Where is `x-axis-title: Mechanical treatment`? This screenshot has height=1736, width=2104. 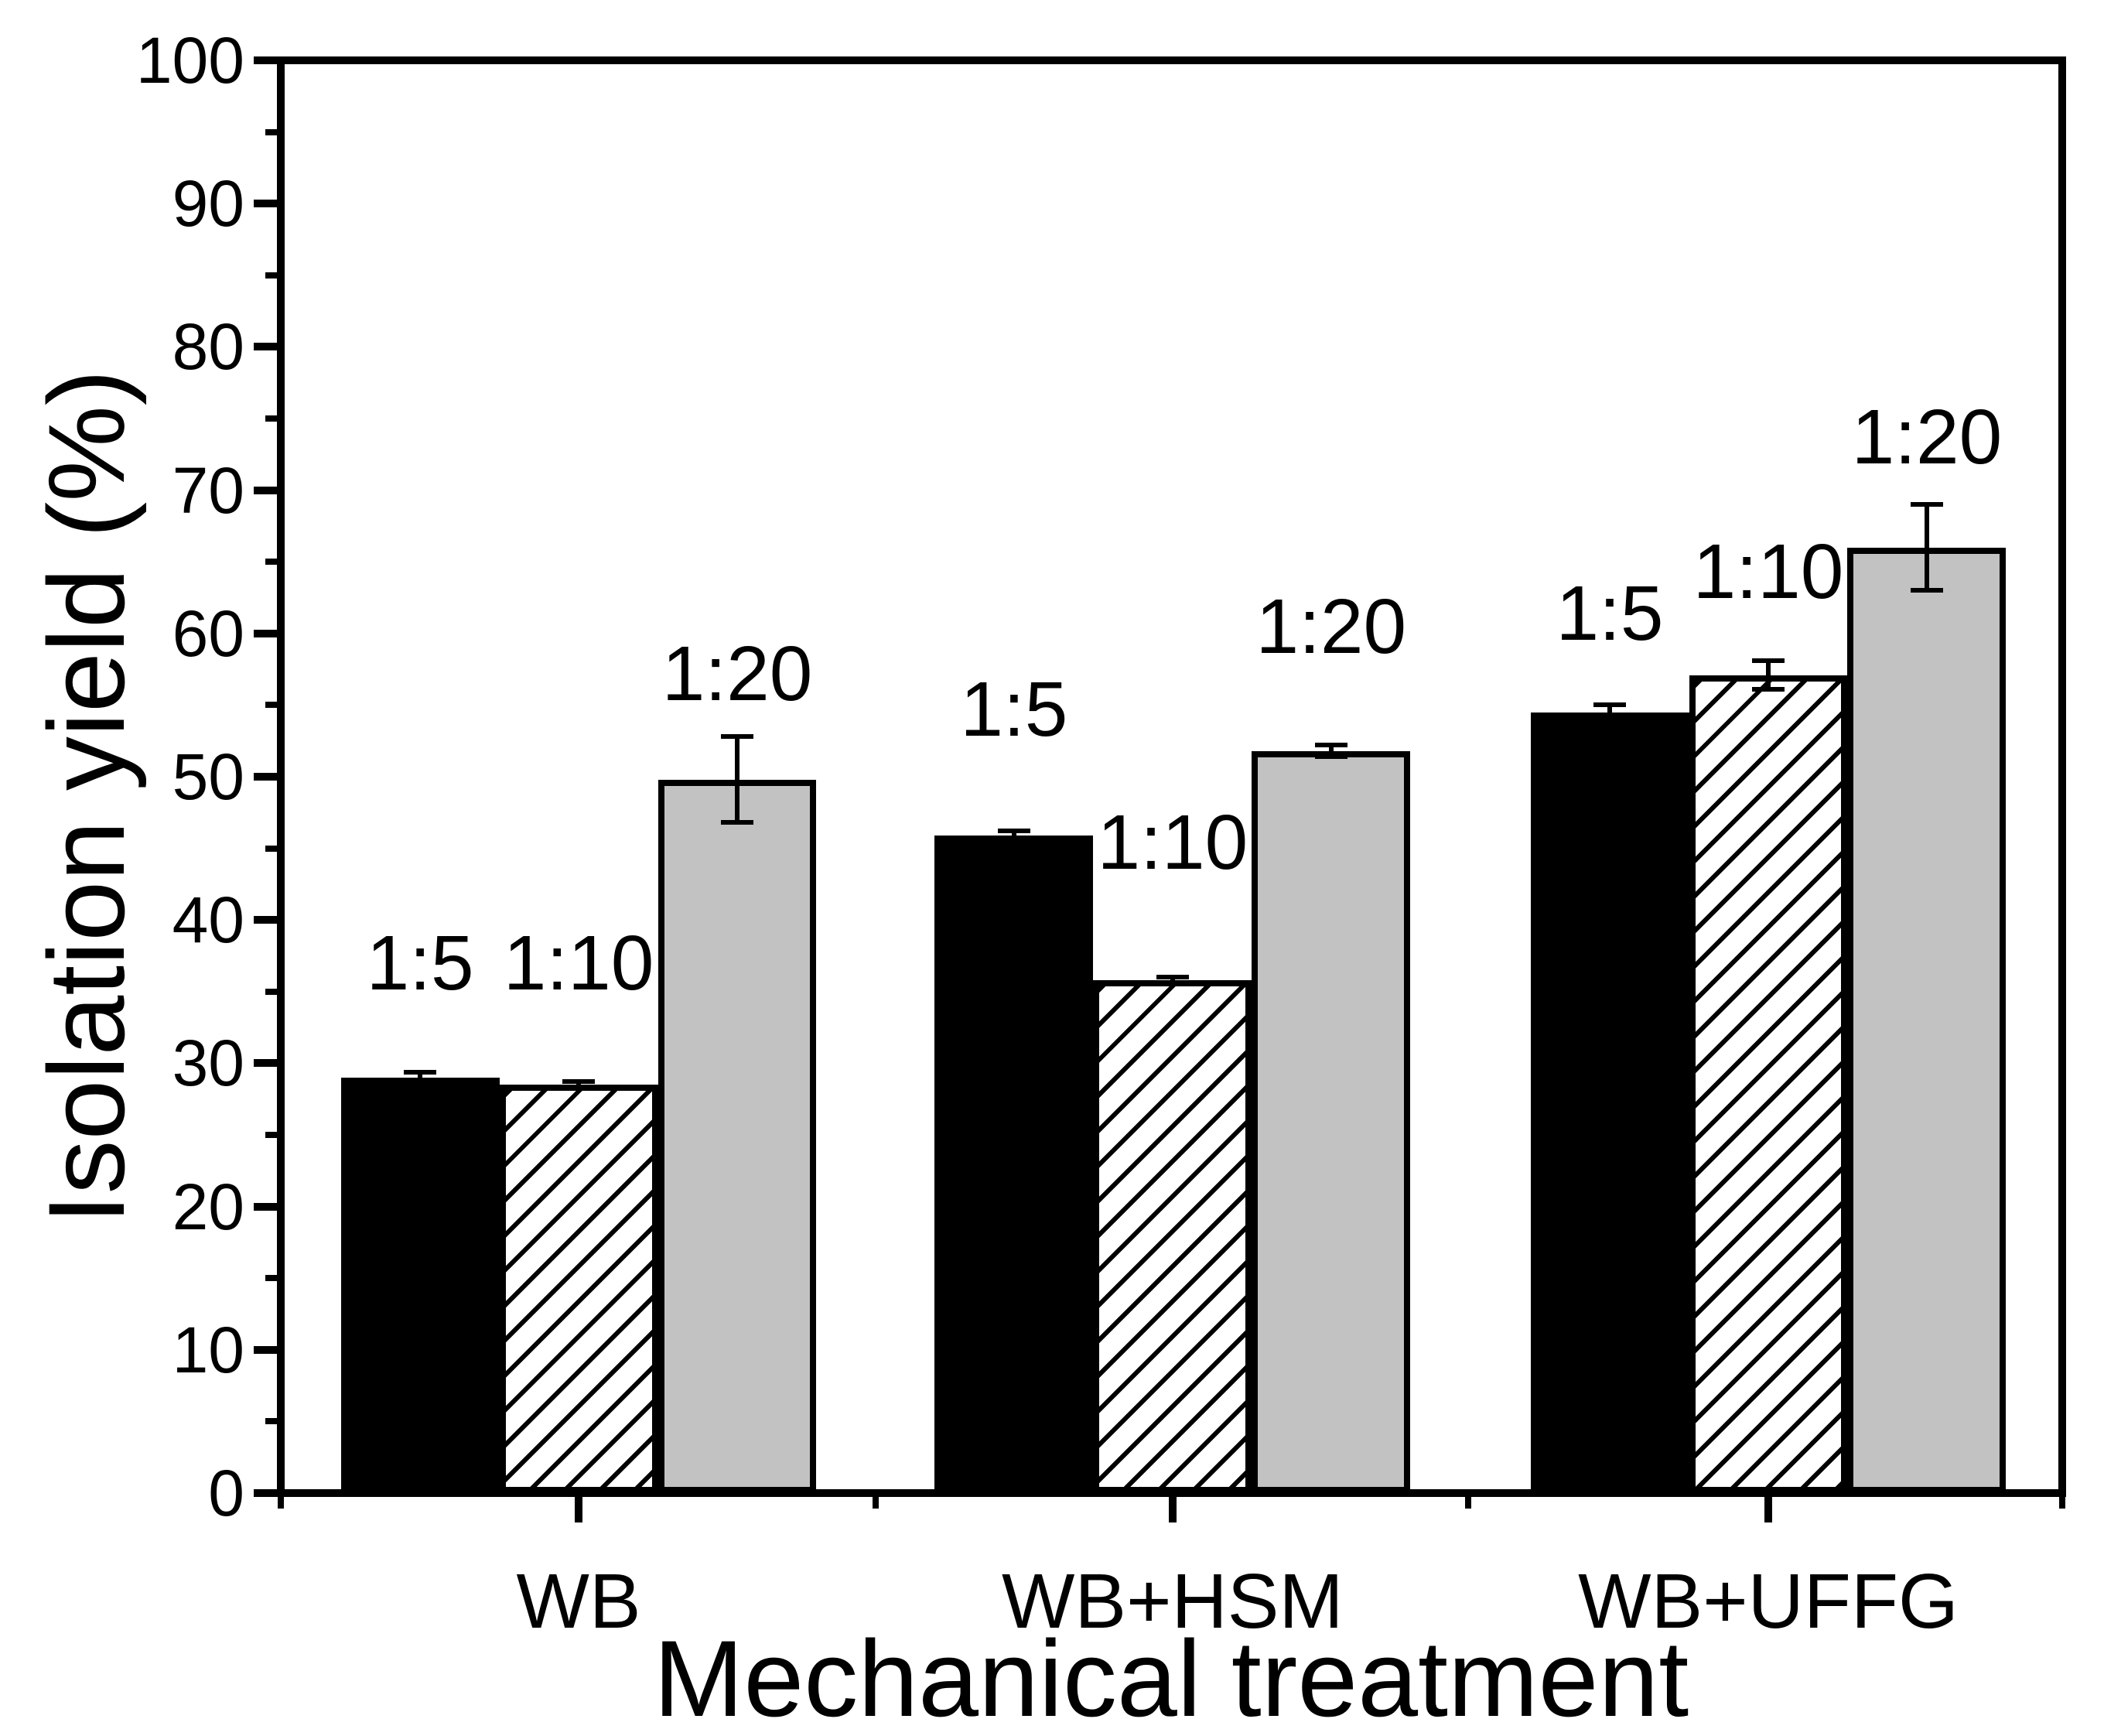 x-axis-title: Mechanical treatment is located at coordinates (1171, 1677).